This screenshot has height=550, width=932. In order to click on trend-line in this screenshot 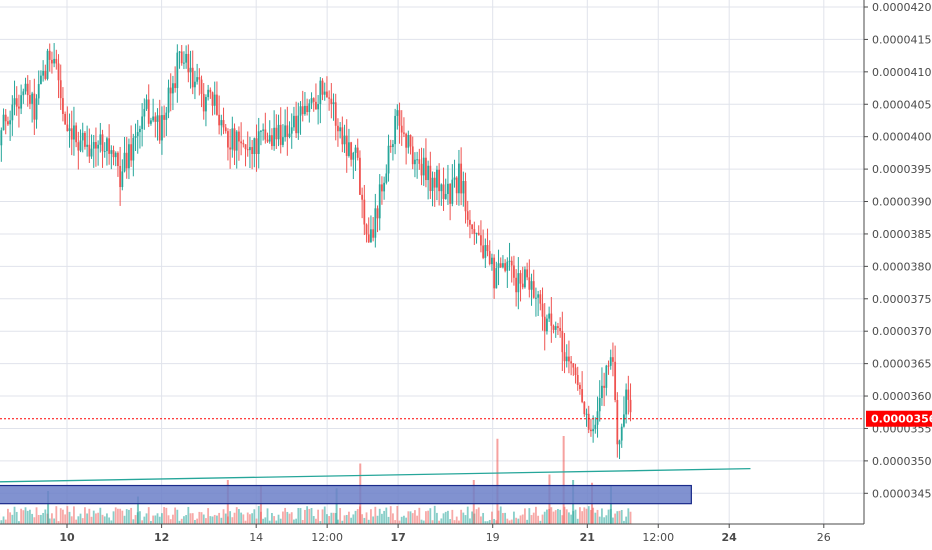, I will do `click(375, 475)`.